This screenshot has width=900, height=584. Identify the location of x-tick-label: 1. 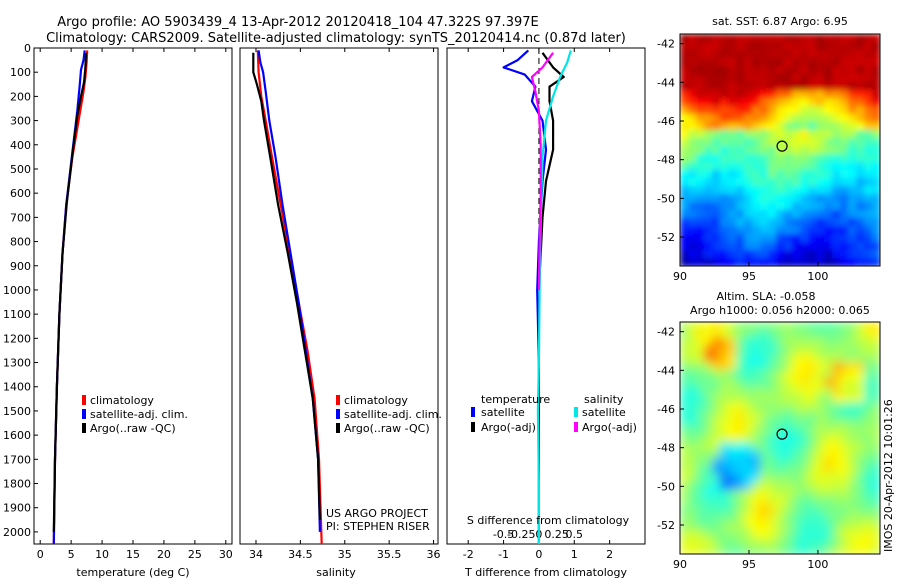
(574, 554).